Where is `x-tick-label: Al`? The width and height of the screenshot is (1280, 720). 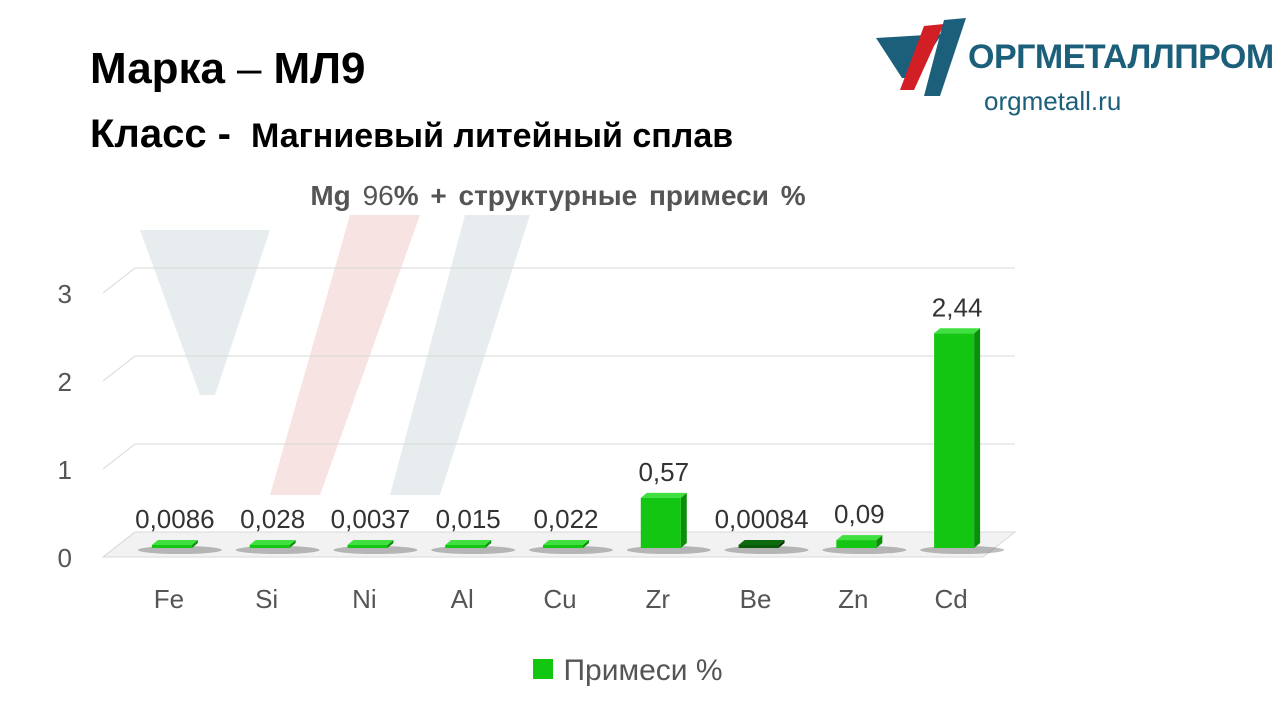 x-tick-label: Al is located at coordinates (462, 599).